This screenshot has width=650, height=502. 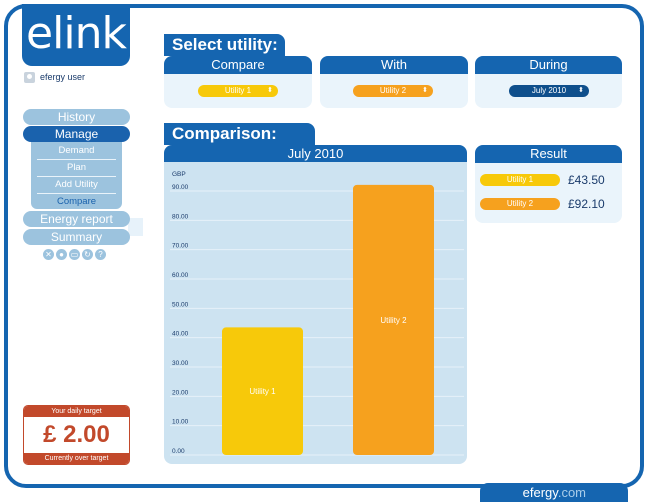 I want to click on y-tick-label: 90.00, so click(x=180, y=187).